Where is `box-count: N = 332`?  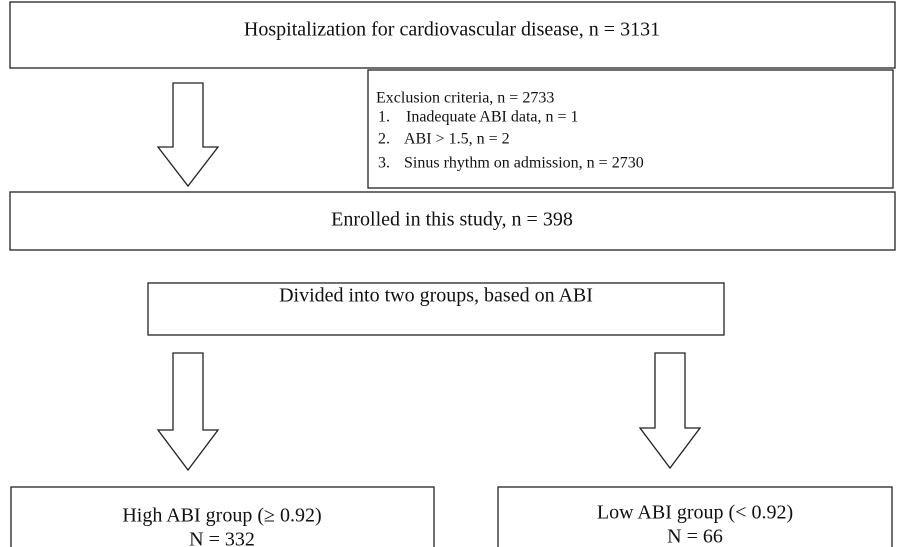 box-count: N = 332 is located at coordinates (222, 538).